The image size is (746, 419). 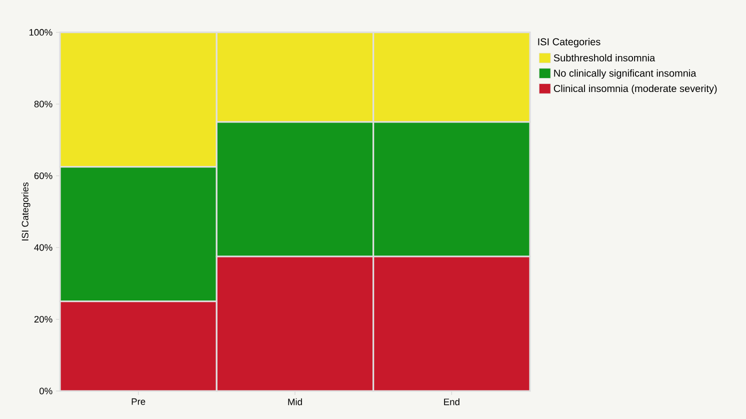 I want to click on x-tick-label: End, so click(x=452, y=402).